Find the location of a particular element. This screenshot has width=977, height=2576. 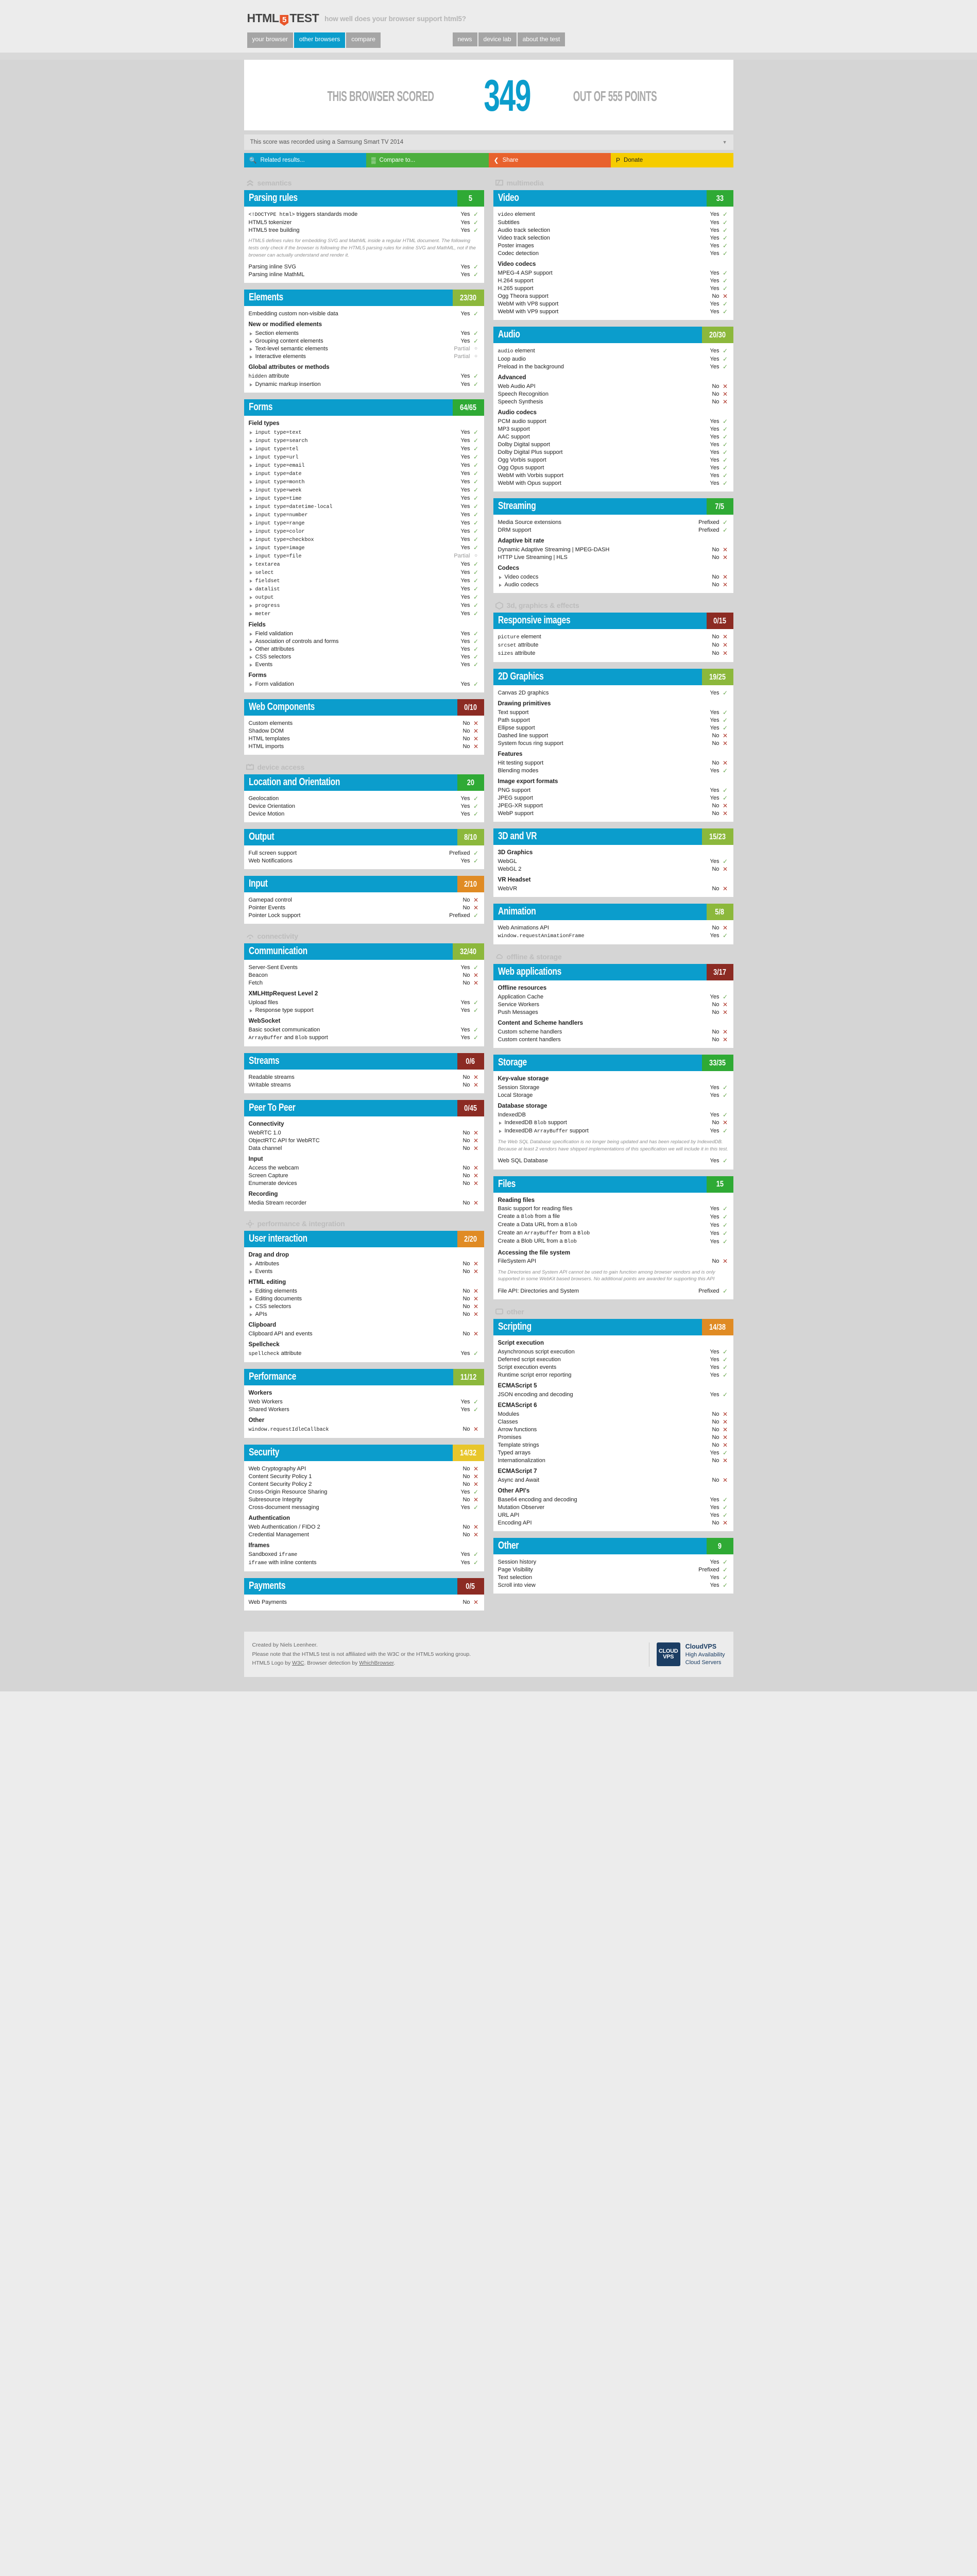

feature-row: Events No ✕ is located at coordinates (364, 1271).